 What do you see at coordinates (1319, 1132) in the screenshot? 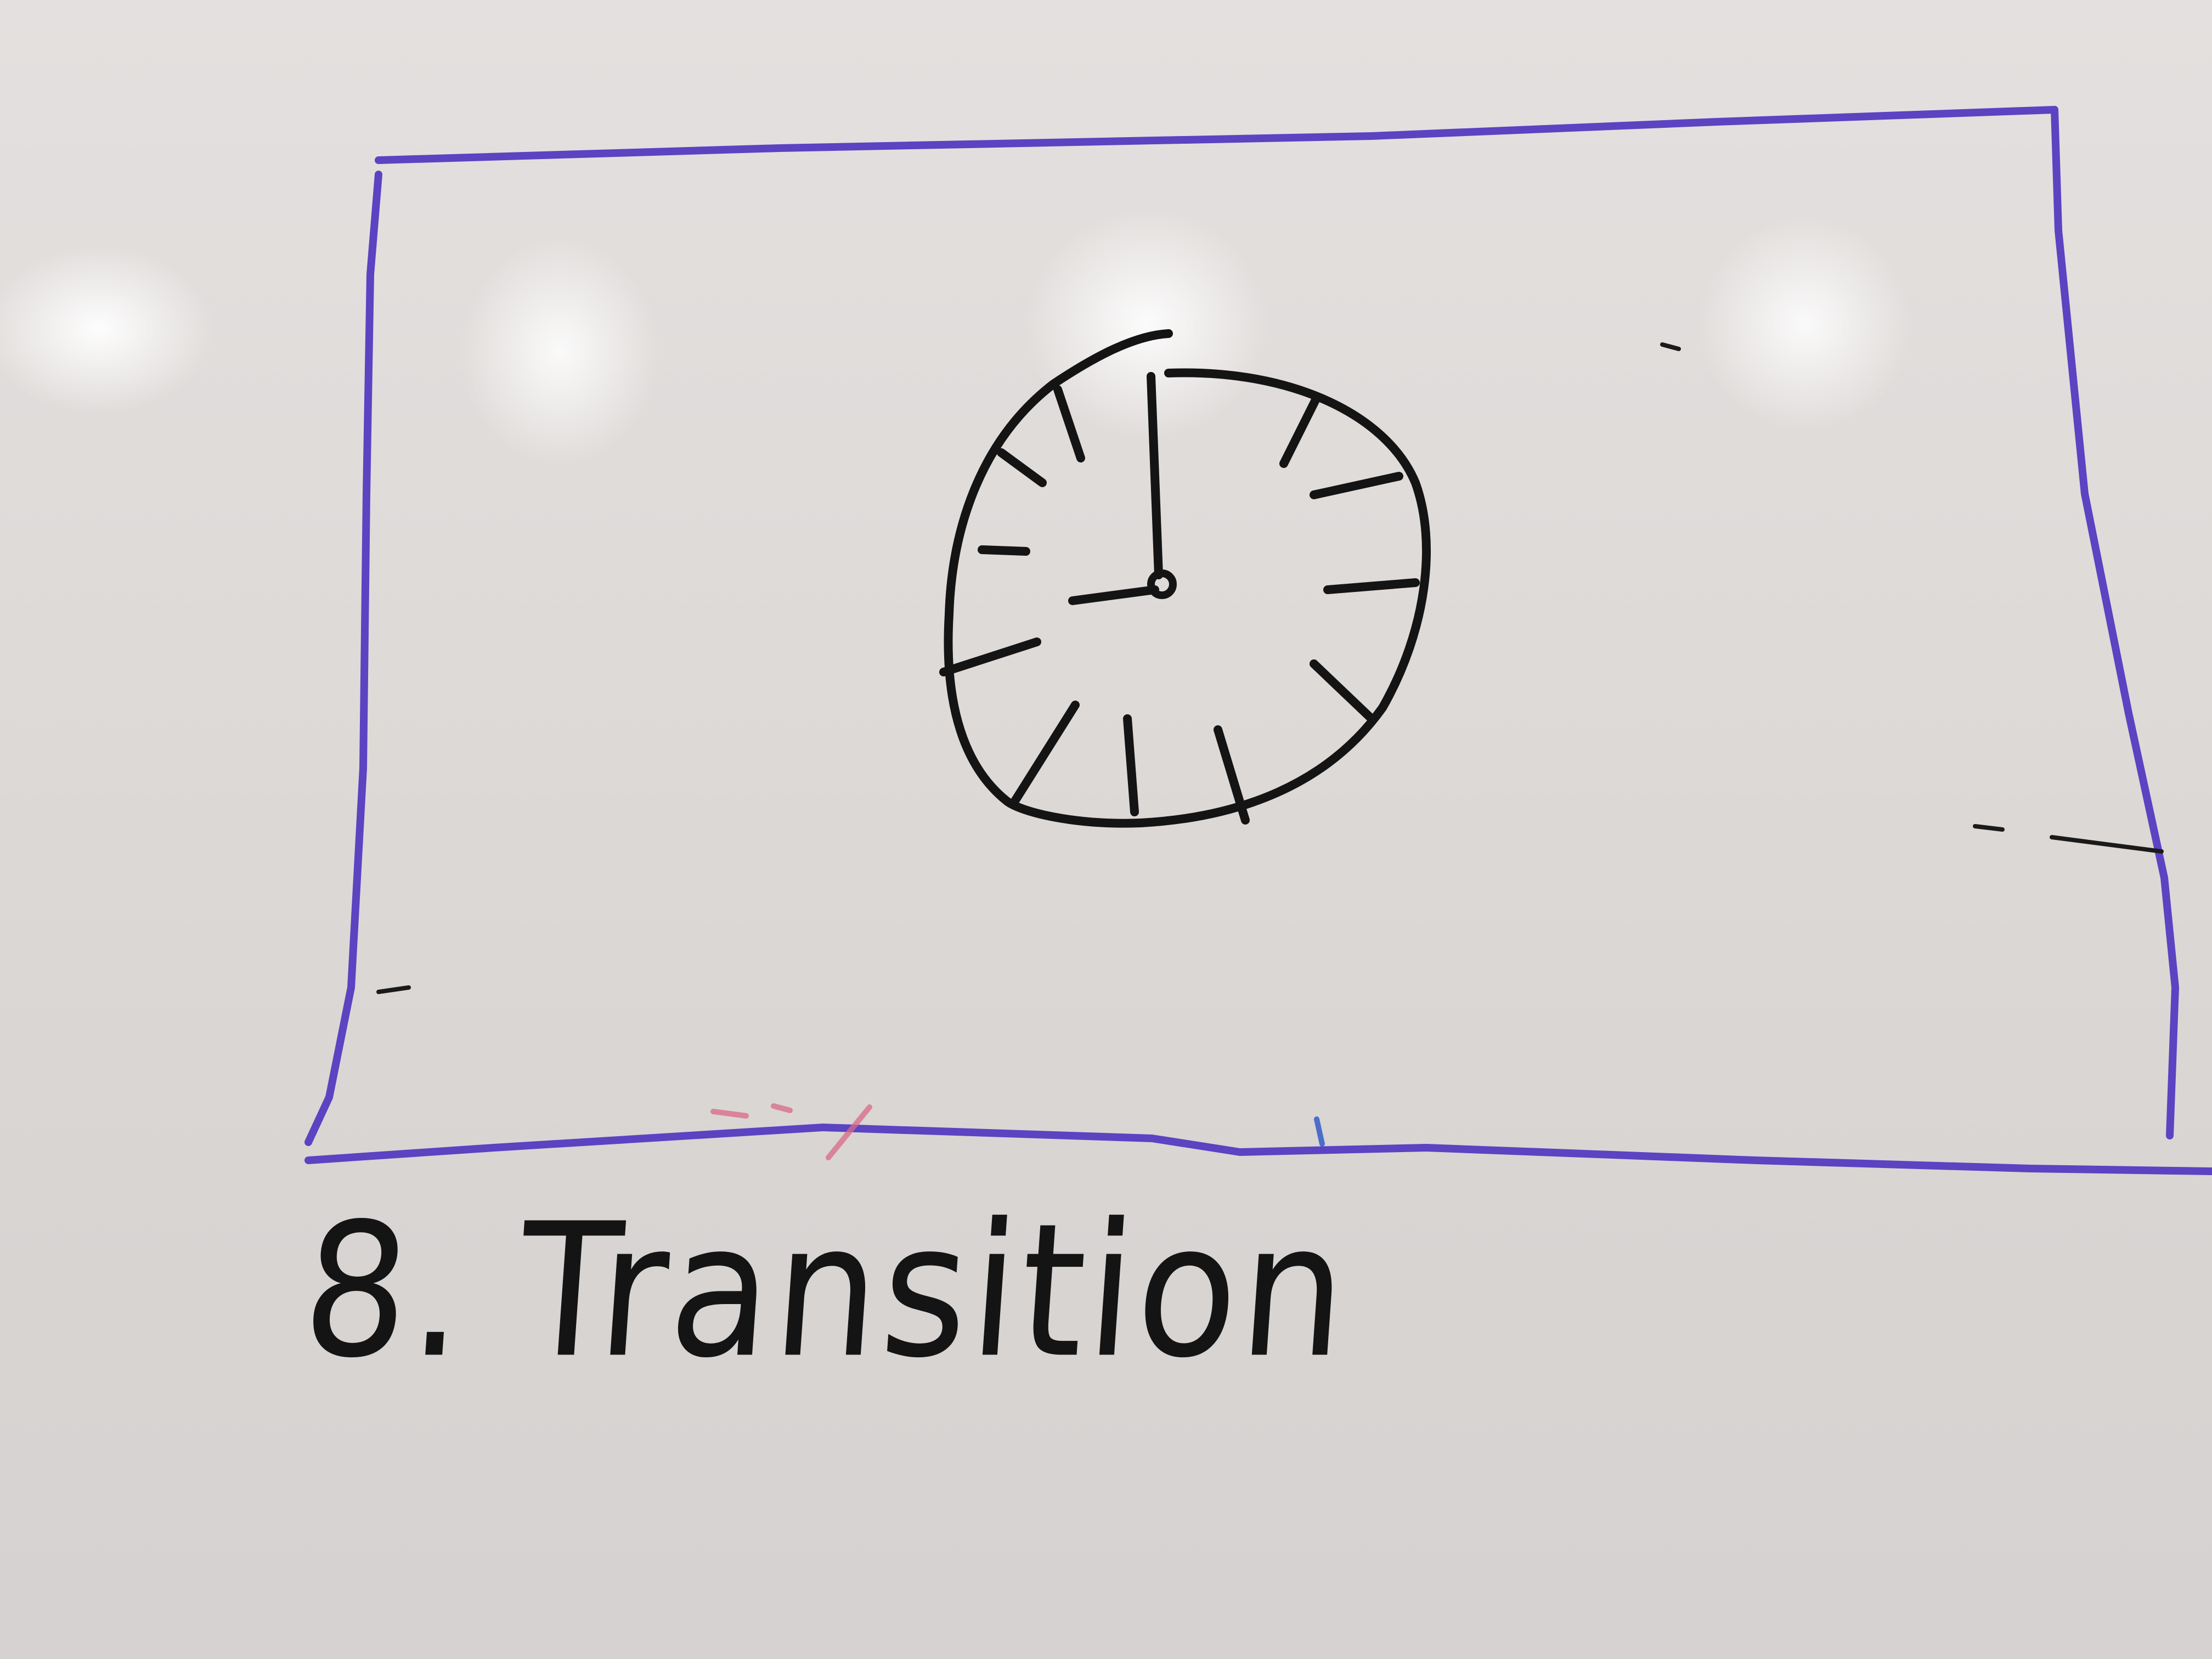
I see `stray-marks-blue` at bounding box center [1319, 1132].